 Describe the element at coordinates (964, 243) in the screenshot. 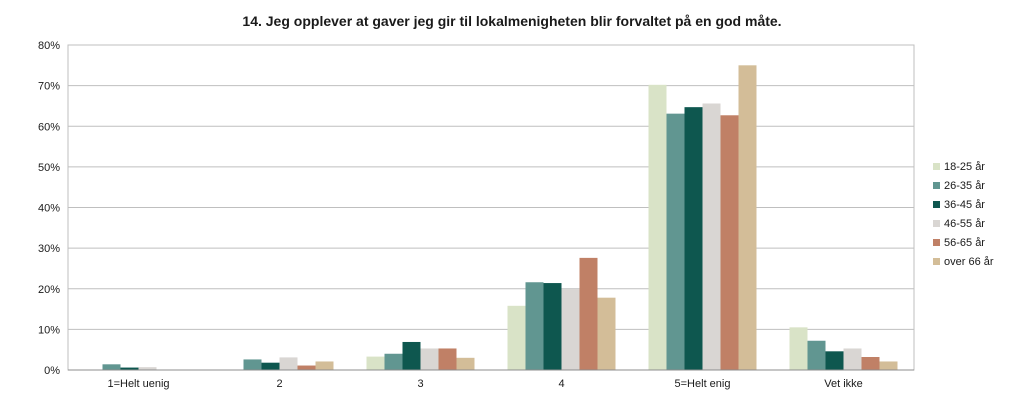

I see `legend-label: 56-65 år` at that location.